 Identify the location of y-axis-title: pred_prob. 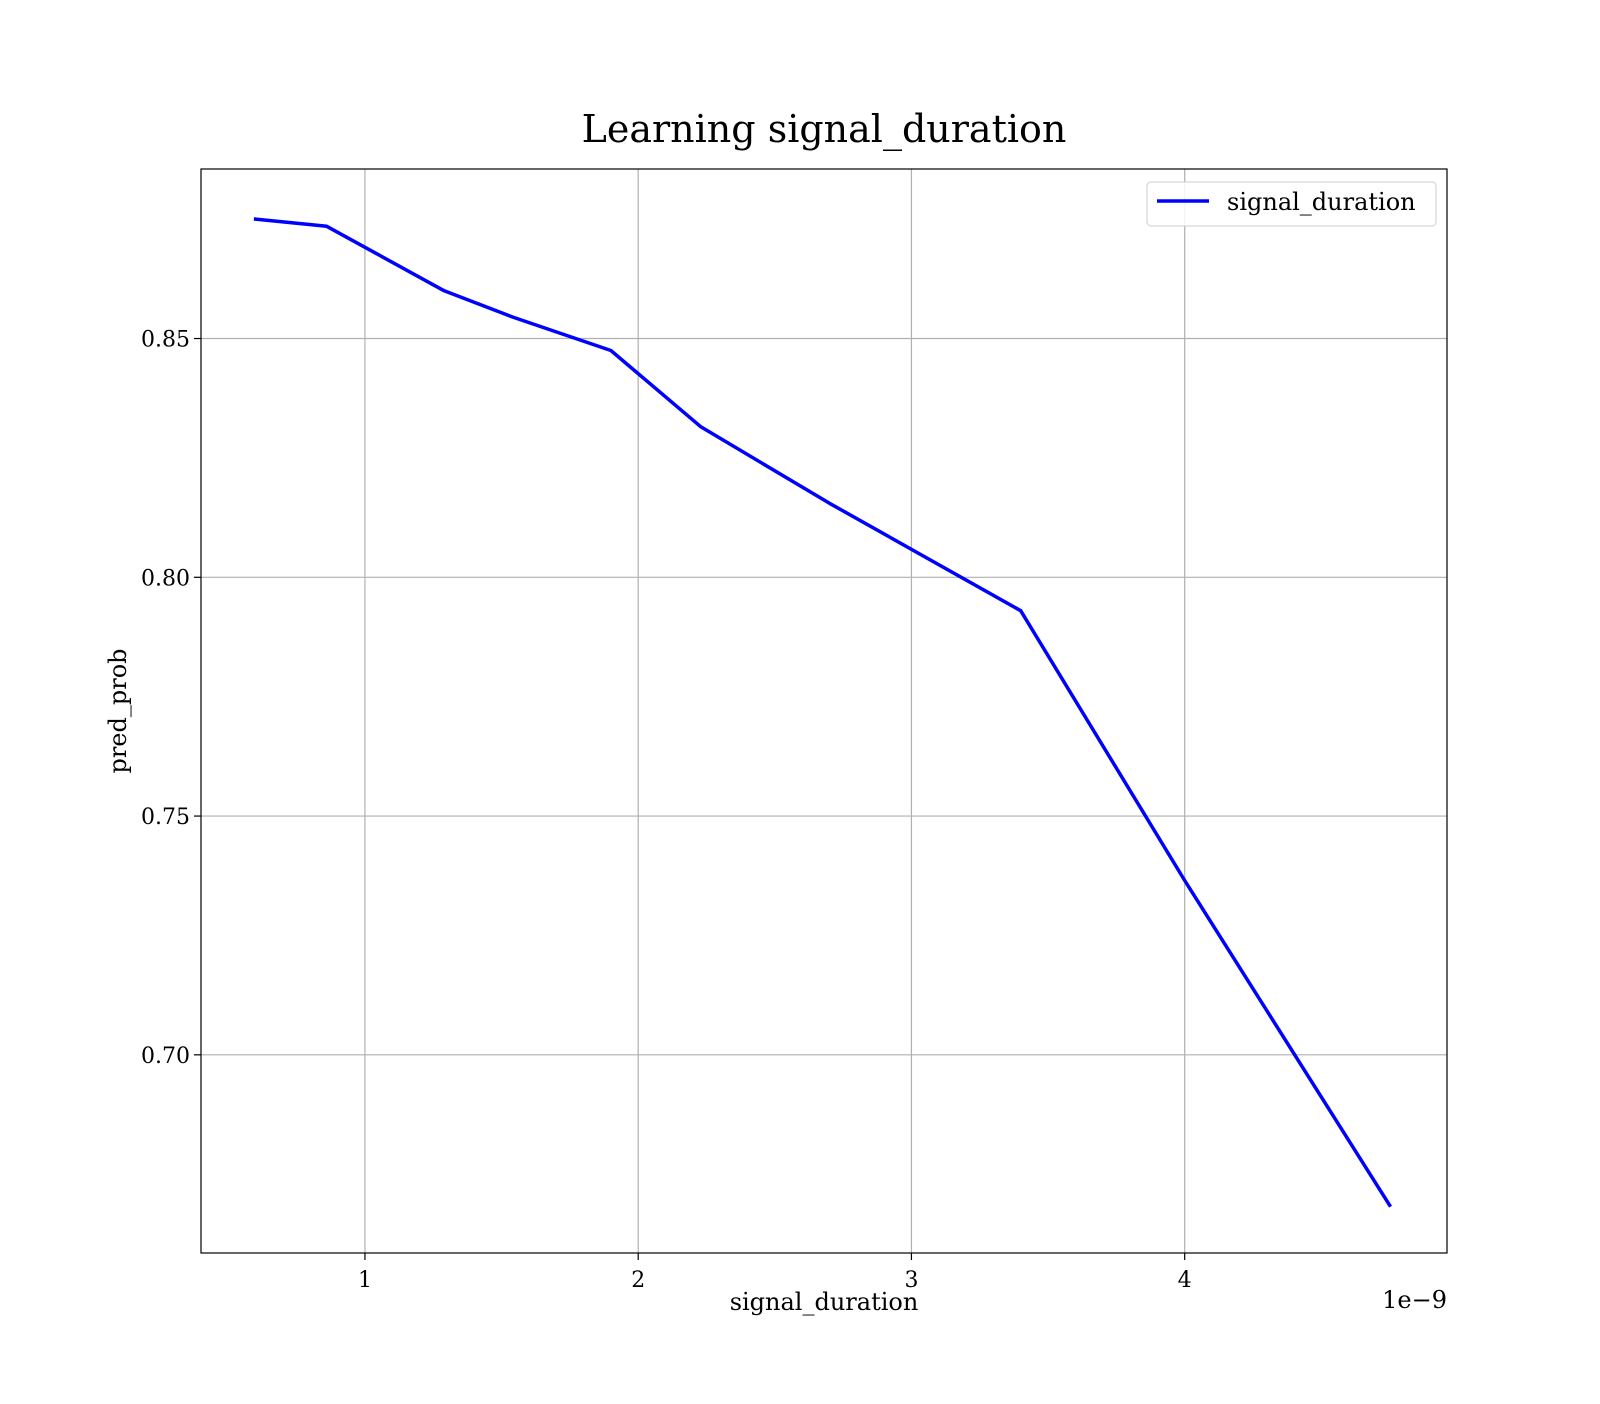
(118, 710).